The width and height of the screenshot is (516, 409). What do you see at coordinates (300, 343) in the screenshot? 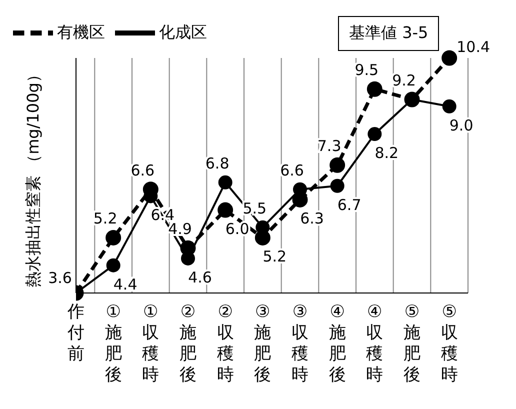
I see `x-tick-label: ③収穫時` at bounding box center [300, 343].